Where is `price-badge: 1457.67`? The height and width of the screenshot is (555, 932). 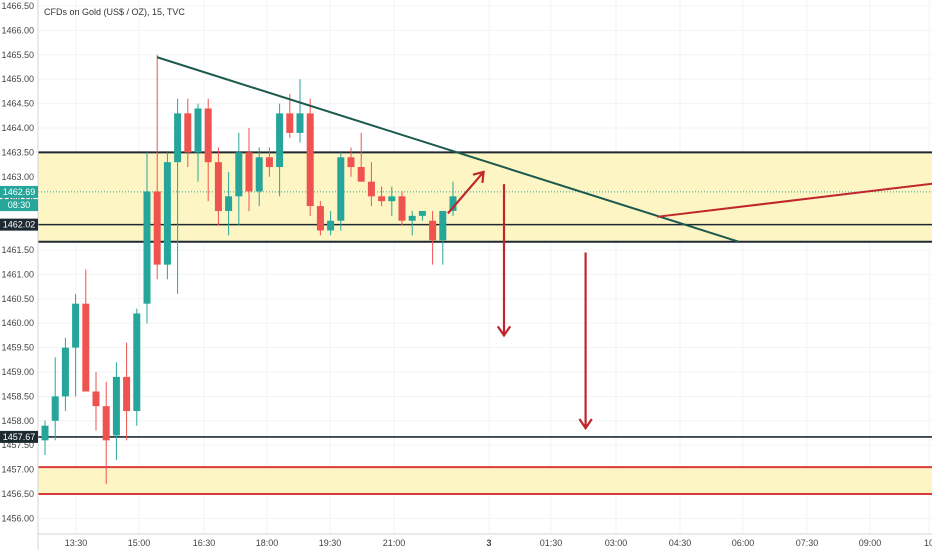
price-badge: 1457.67 is located at coordinates (19, 436).